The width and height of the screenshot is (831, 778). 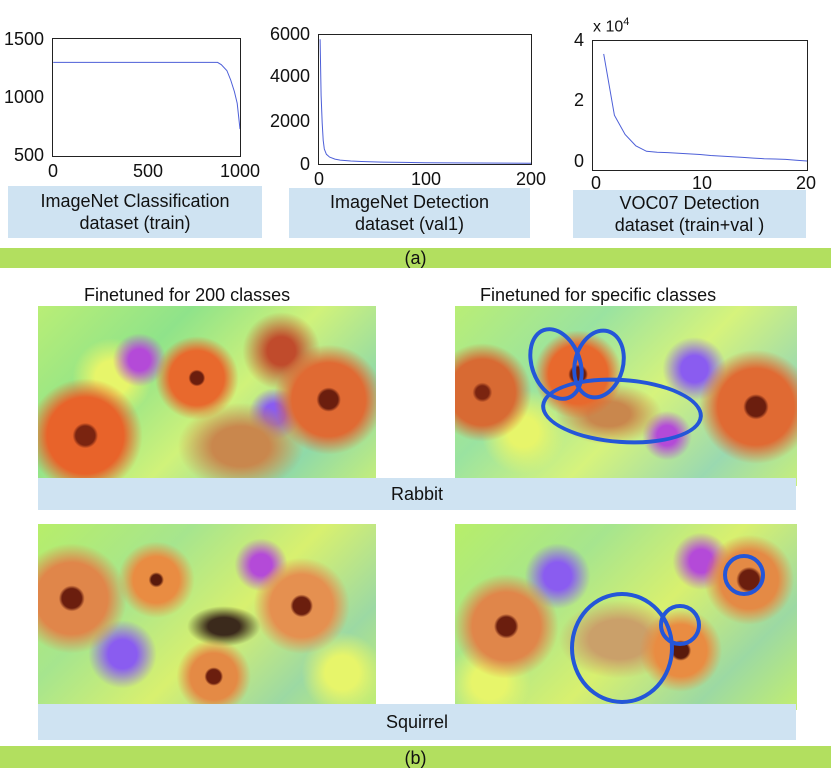 I want to click on rabbit-visualization-200-classes, so click(x=207, y=396).